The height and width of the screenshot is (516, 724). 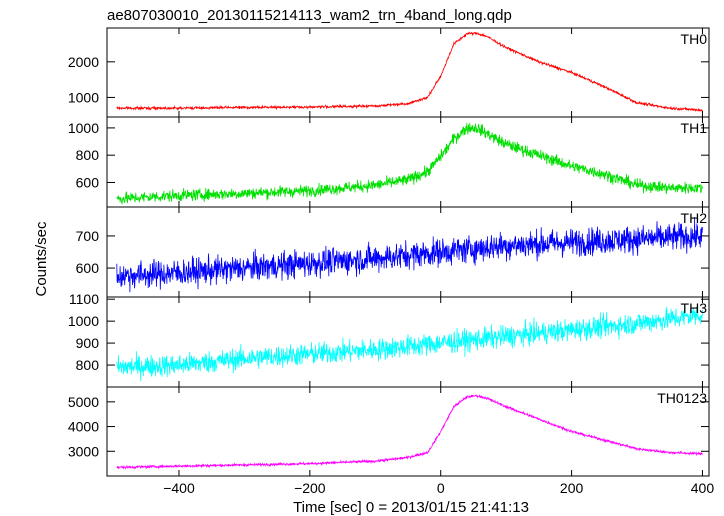 I want to click on y-tick-label: 4000, so click(x=83, y=427).